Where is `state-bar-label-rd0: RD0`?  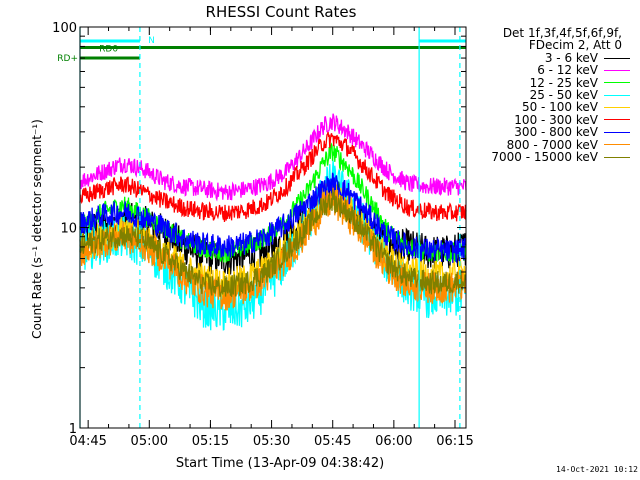
state-bar-label-rd0: RD0 is located at coordinates (108, 50).